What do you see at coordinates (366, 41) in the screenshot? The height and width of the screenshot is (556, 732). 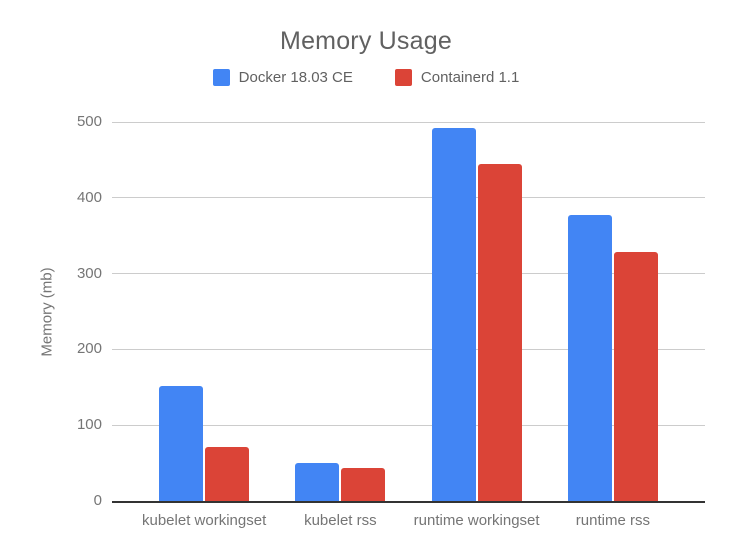 I see `chart-title: Memory Usage` at bounding box center [366, 41].